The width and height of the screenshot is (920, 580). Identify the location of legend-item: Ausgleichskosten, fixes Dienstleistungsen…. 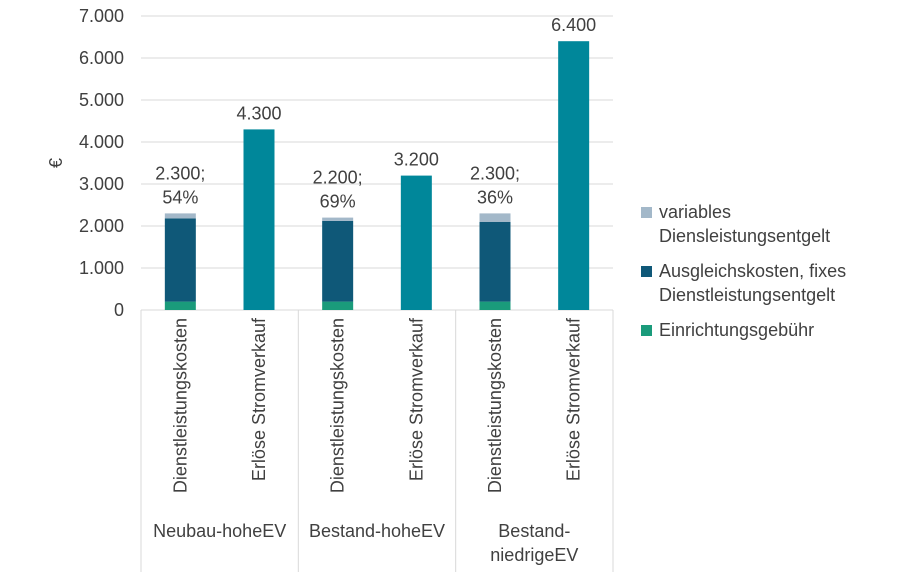
(774, 283).